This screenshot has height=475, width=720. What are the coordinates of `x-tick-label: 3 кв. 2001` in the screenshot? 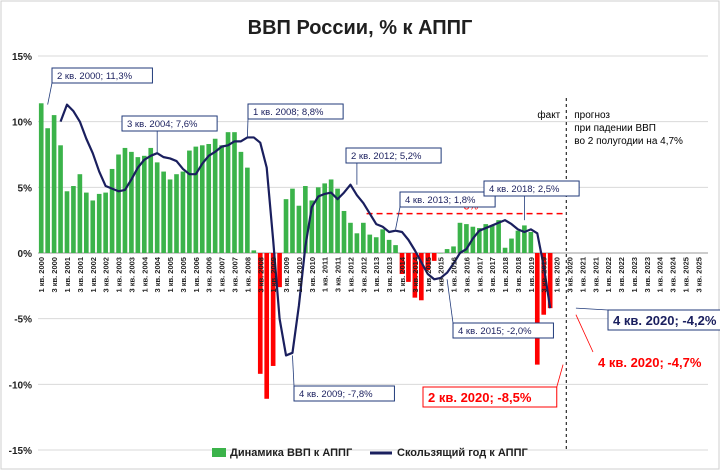 It's located at (80, 274).